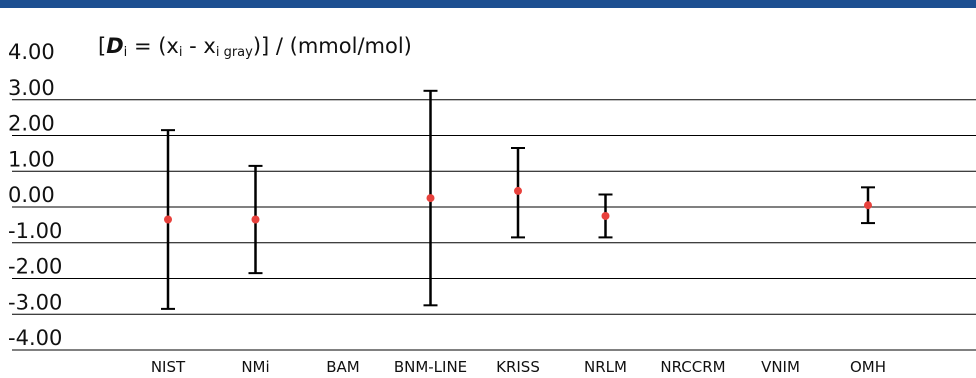 The image size is (976, 378). What do you see at coordinates (430, 367) in the screenshot?
I see `x-tick-label: BNM-LINE` at bounding box center [430, 367].